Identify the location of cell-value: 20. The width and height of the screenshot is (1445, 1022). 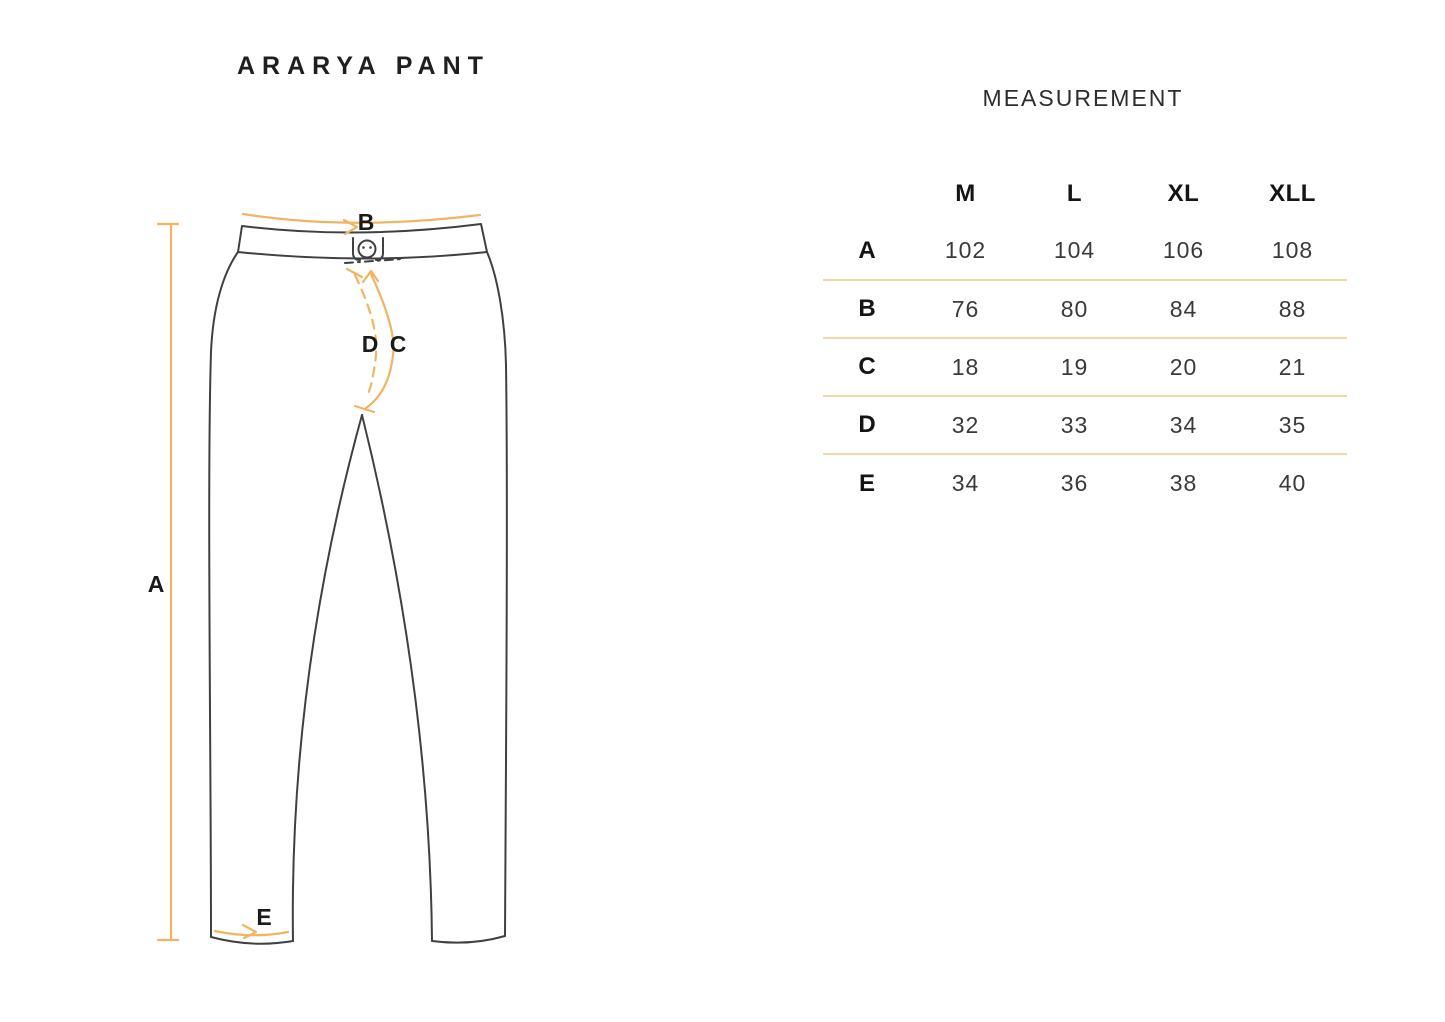
(1183, 367).